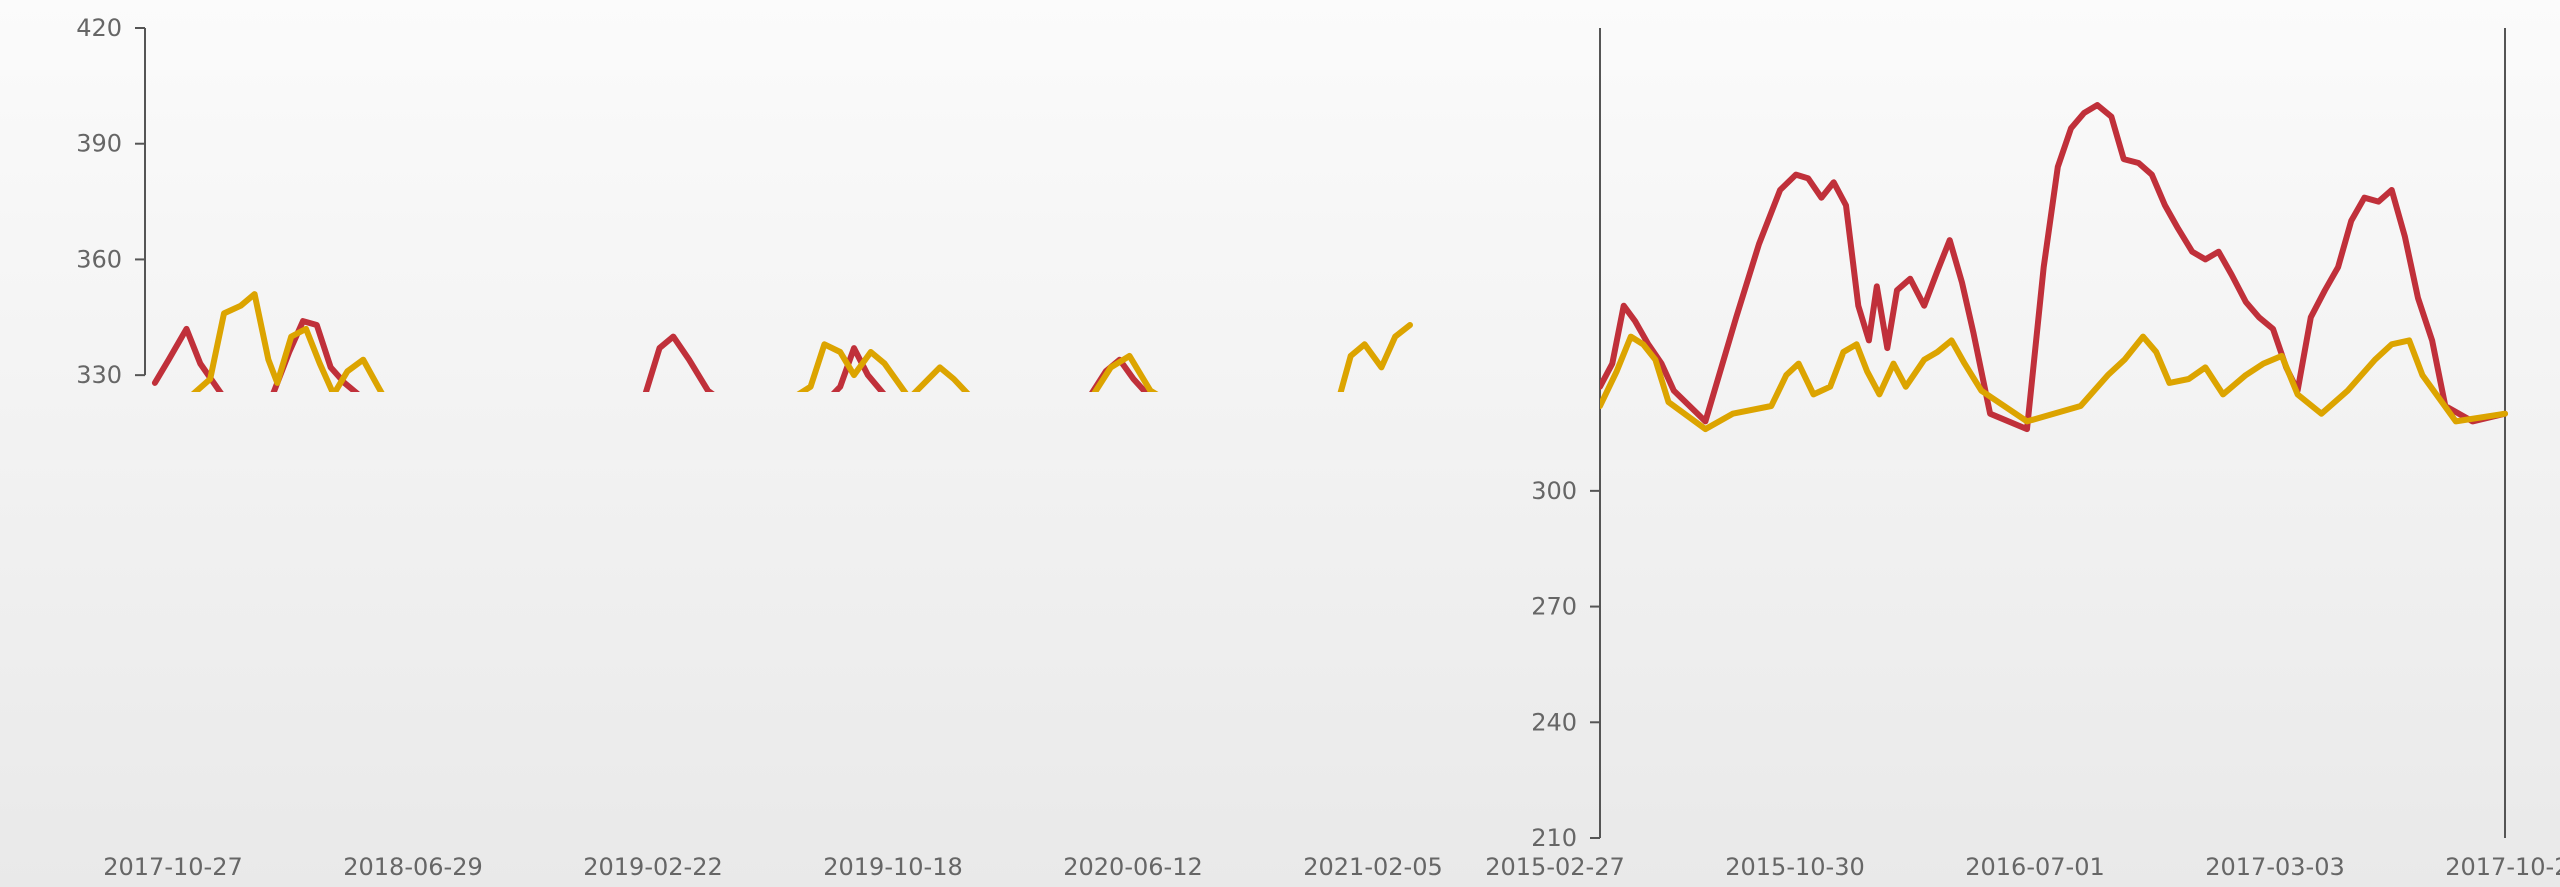 Image resolution: width=2560 pixels, height=887 pixels. Describe the element at coordinates (1372, 867) in the screenshot. I see `x-tick-label: 2021-02-05` at that location.